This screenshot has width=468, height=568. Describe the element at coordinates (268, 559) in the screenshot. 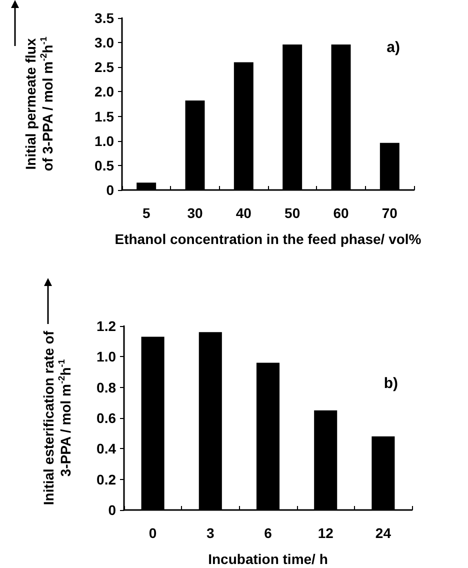

I see `x-axis-title: Incubation time/ h` at that location.